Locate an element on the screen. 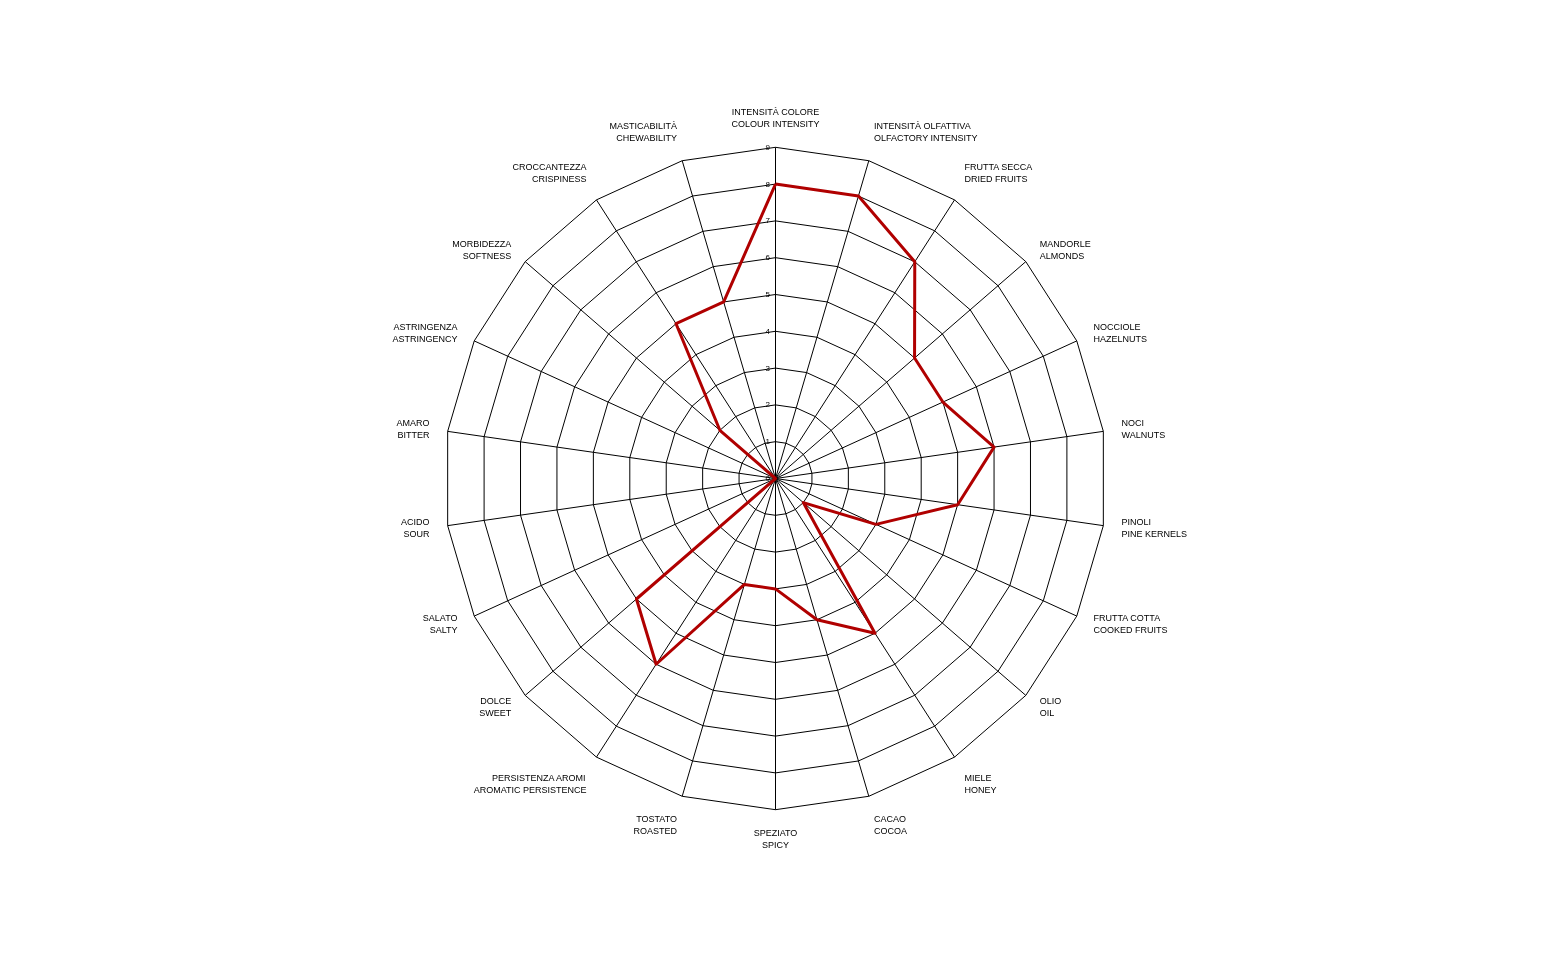  spoke-label: INTENSITÀ COLORE COLOUR INTENSITY is located at coordinates (775, 117).